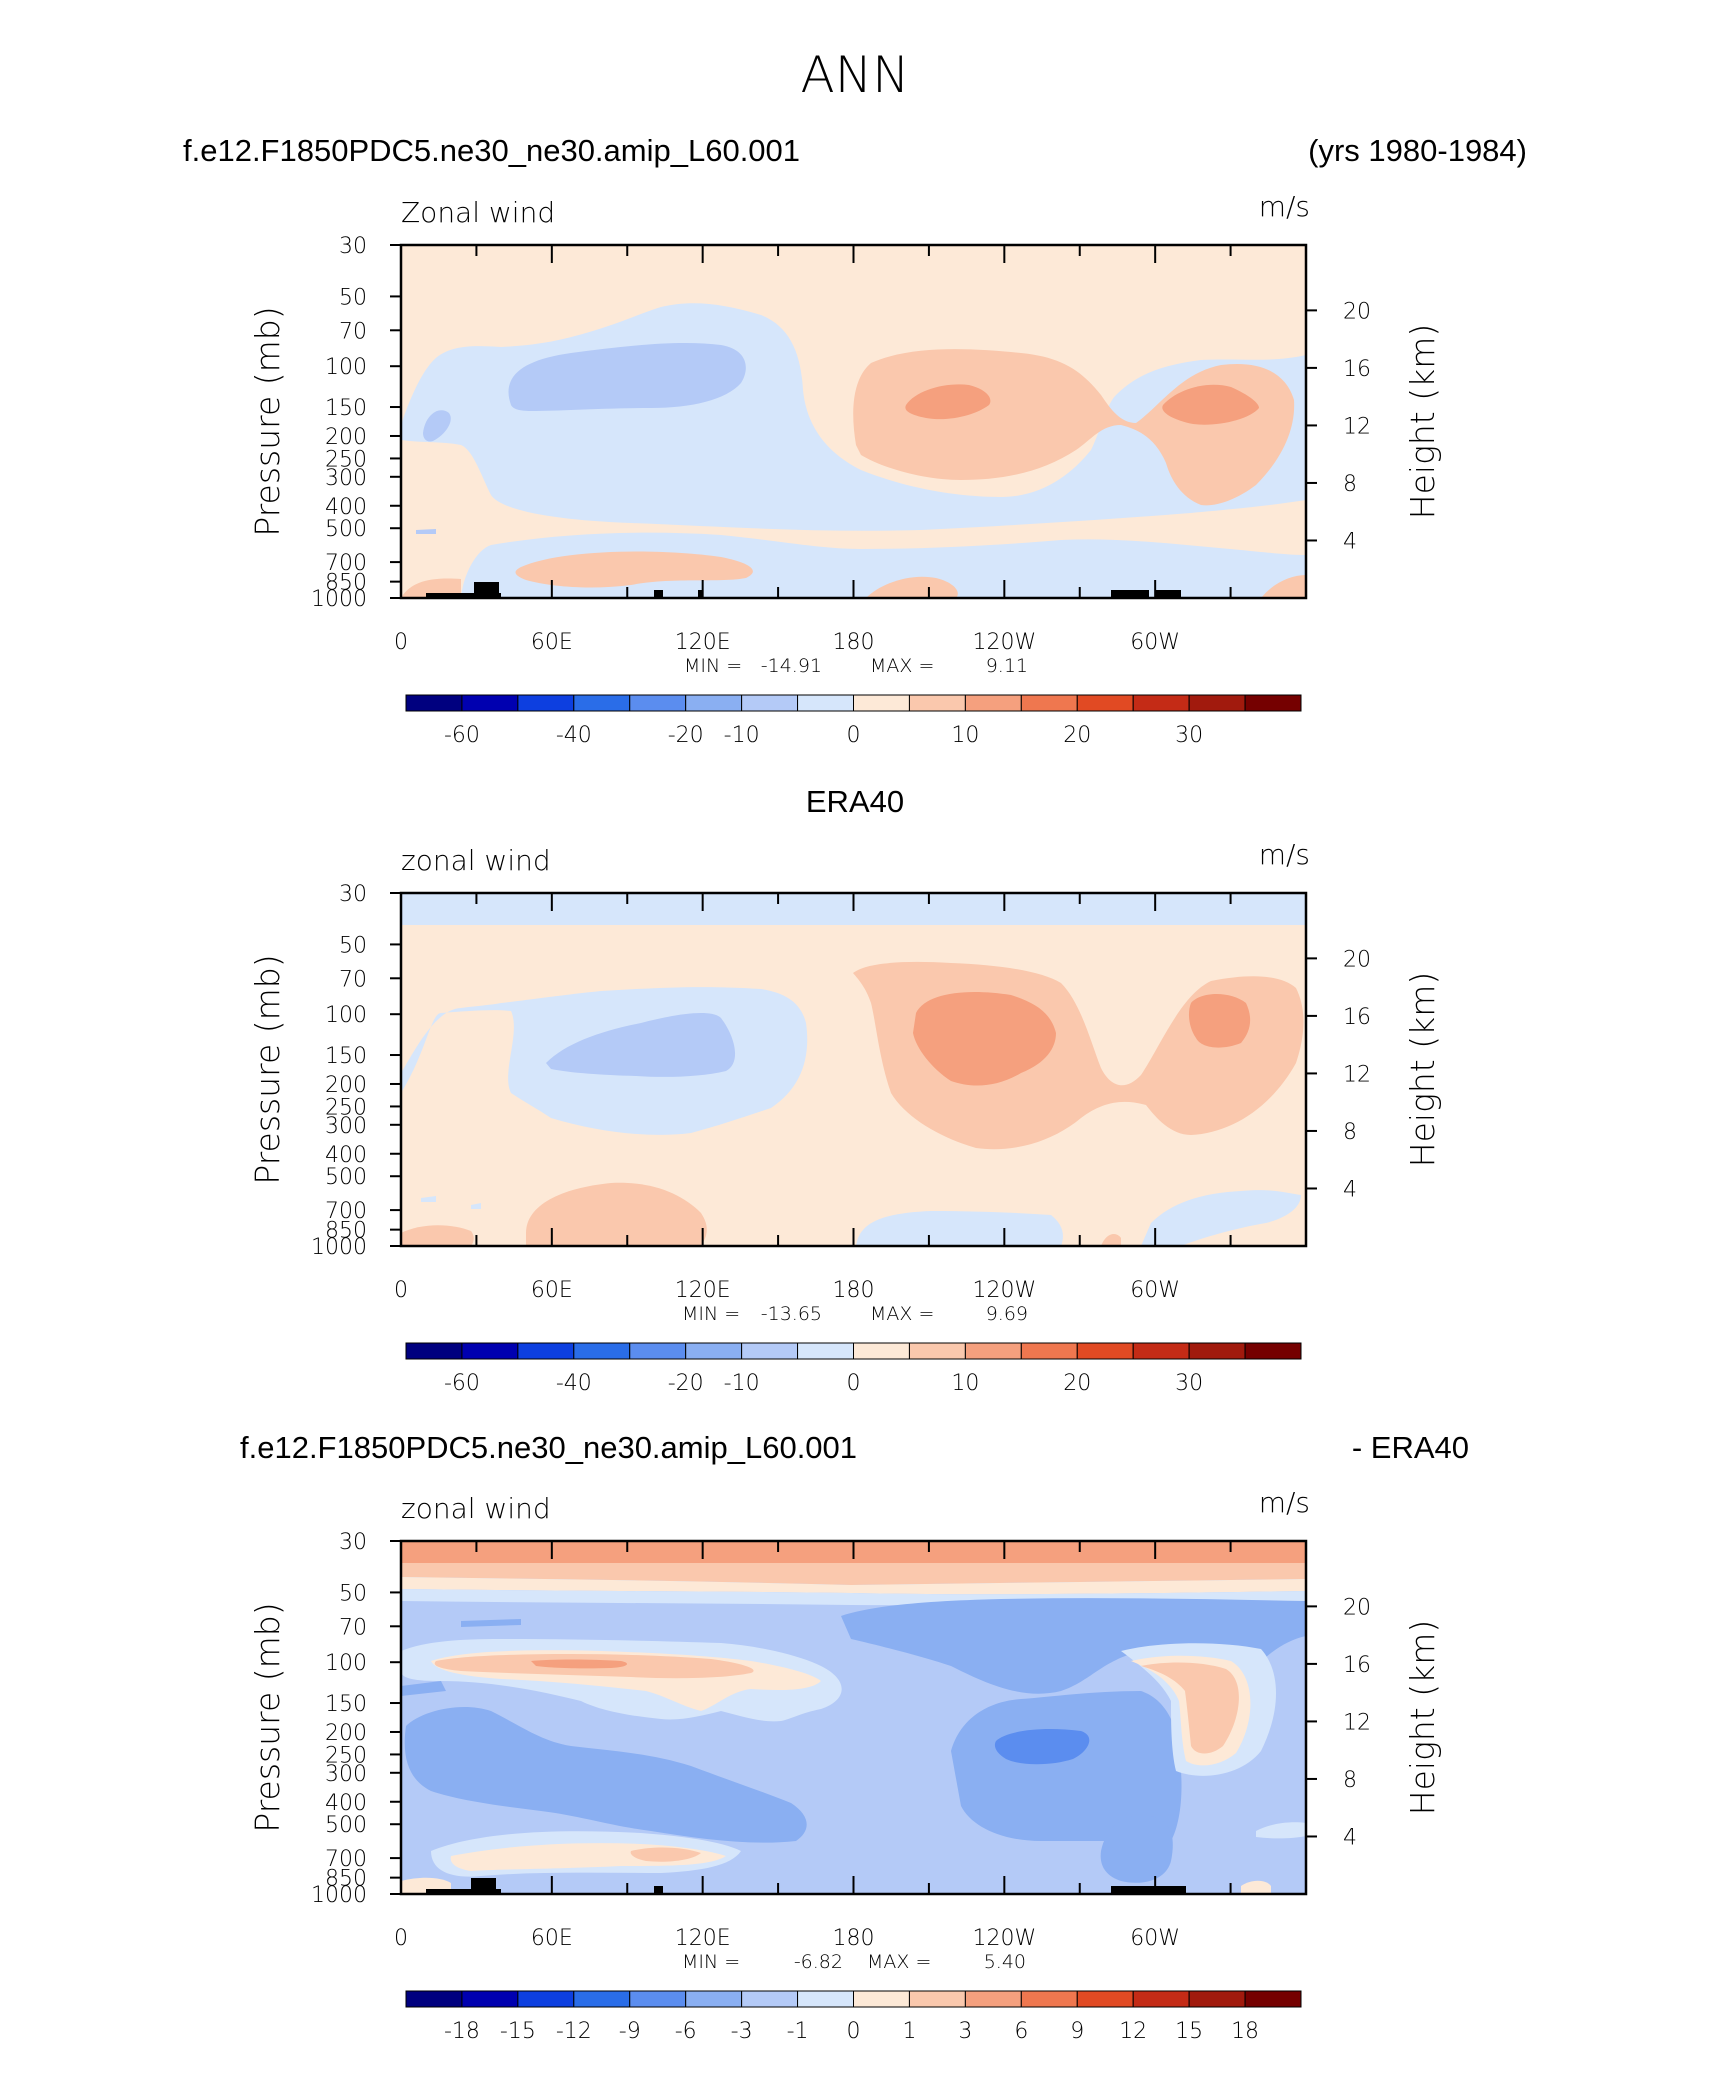  Describe the element at coordinates (1005, 1962) in the screenshot. I see `max-value: 5.40` at that location.